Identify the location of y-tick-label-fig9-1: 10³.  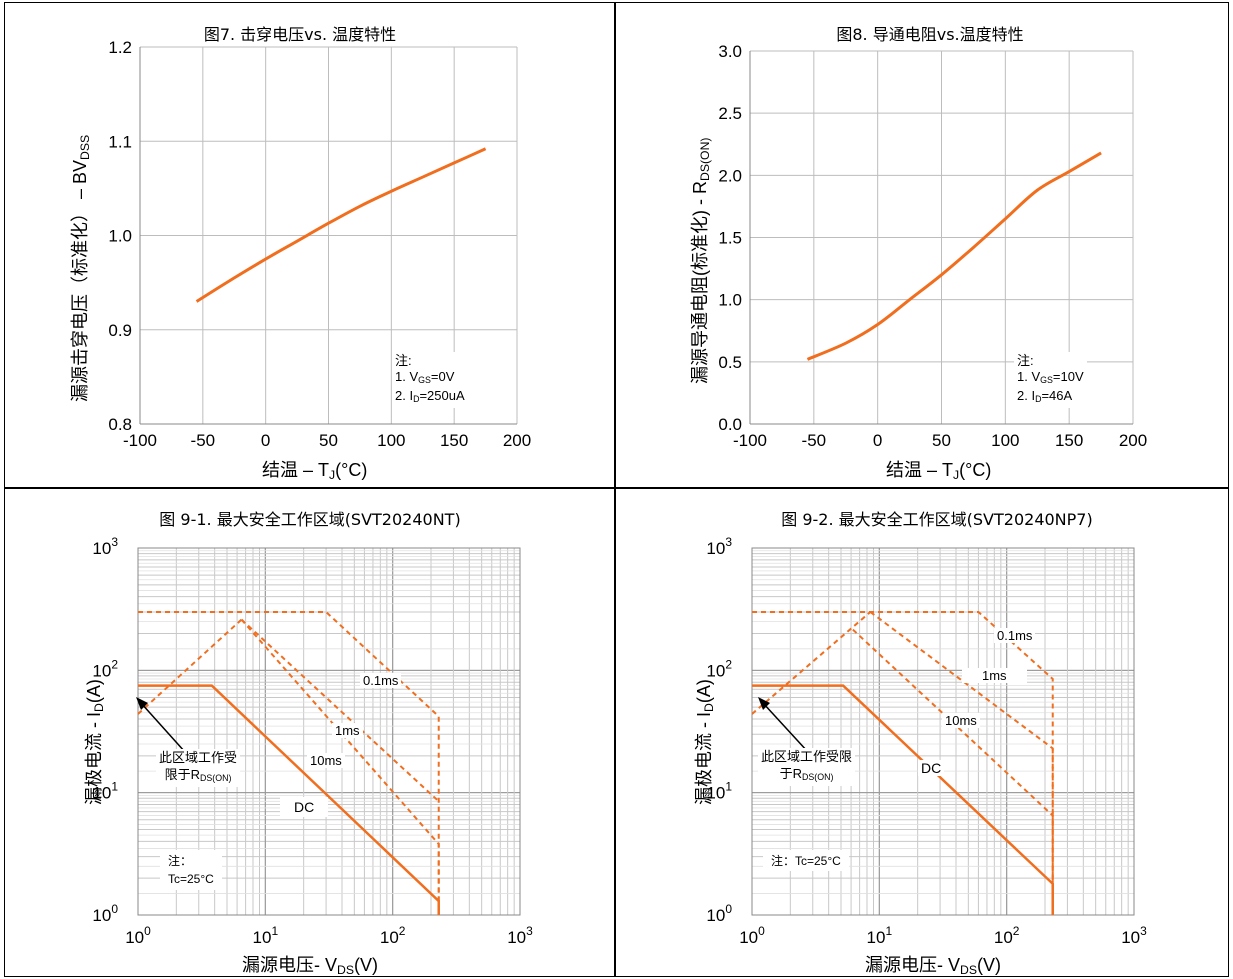
(105, 546).